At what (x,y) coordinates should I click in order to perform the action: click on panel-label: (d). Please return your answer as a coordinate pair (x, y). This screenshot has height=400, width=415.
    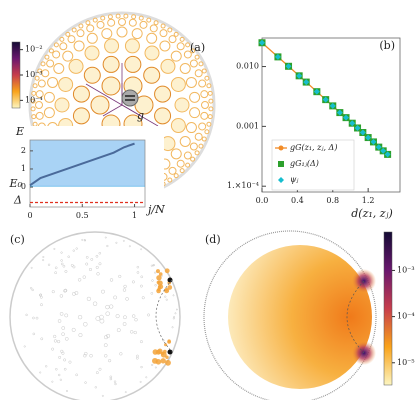
    Looking at the image, I should click on (213, 239).